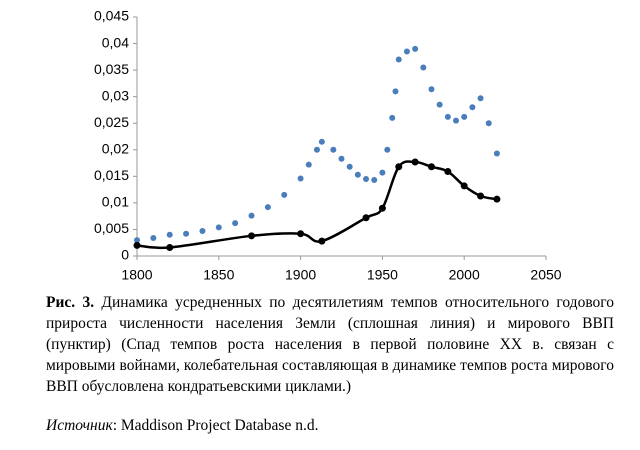 This screenshot has height=450, width=640. Describe the element at coordinates (111, 69) in the screenshot. I see `y-tick-label: 0,035` at that location.